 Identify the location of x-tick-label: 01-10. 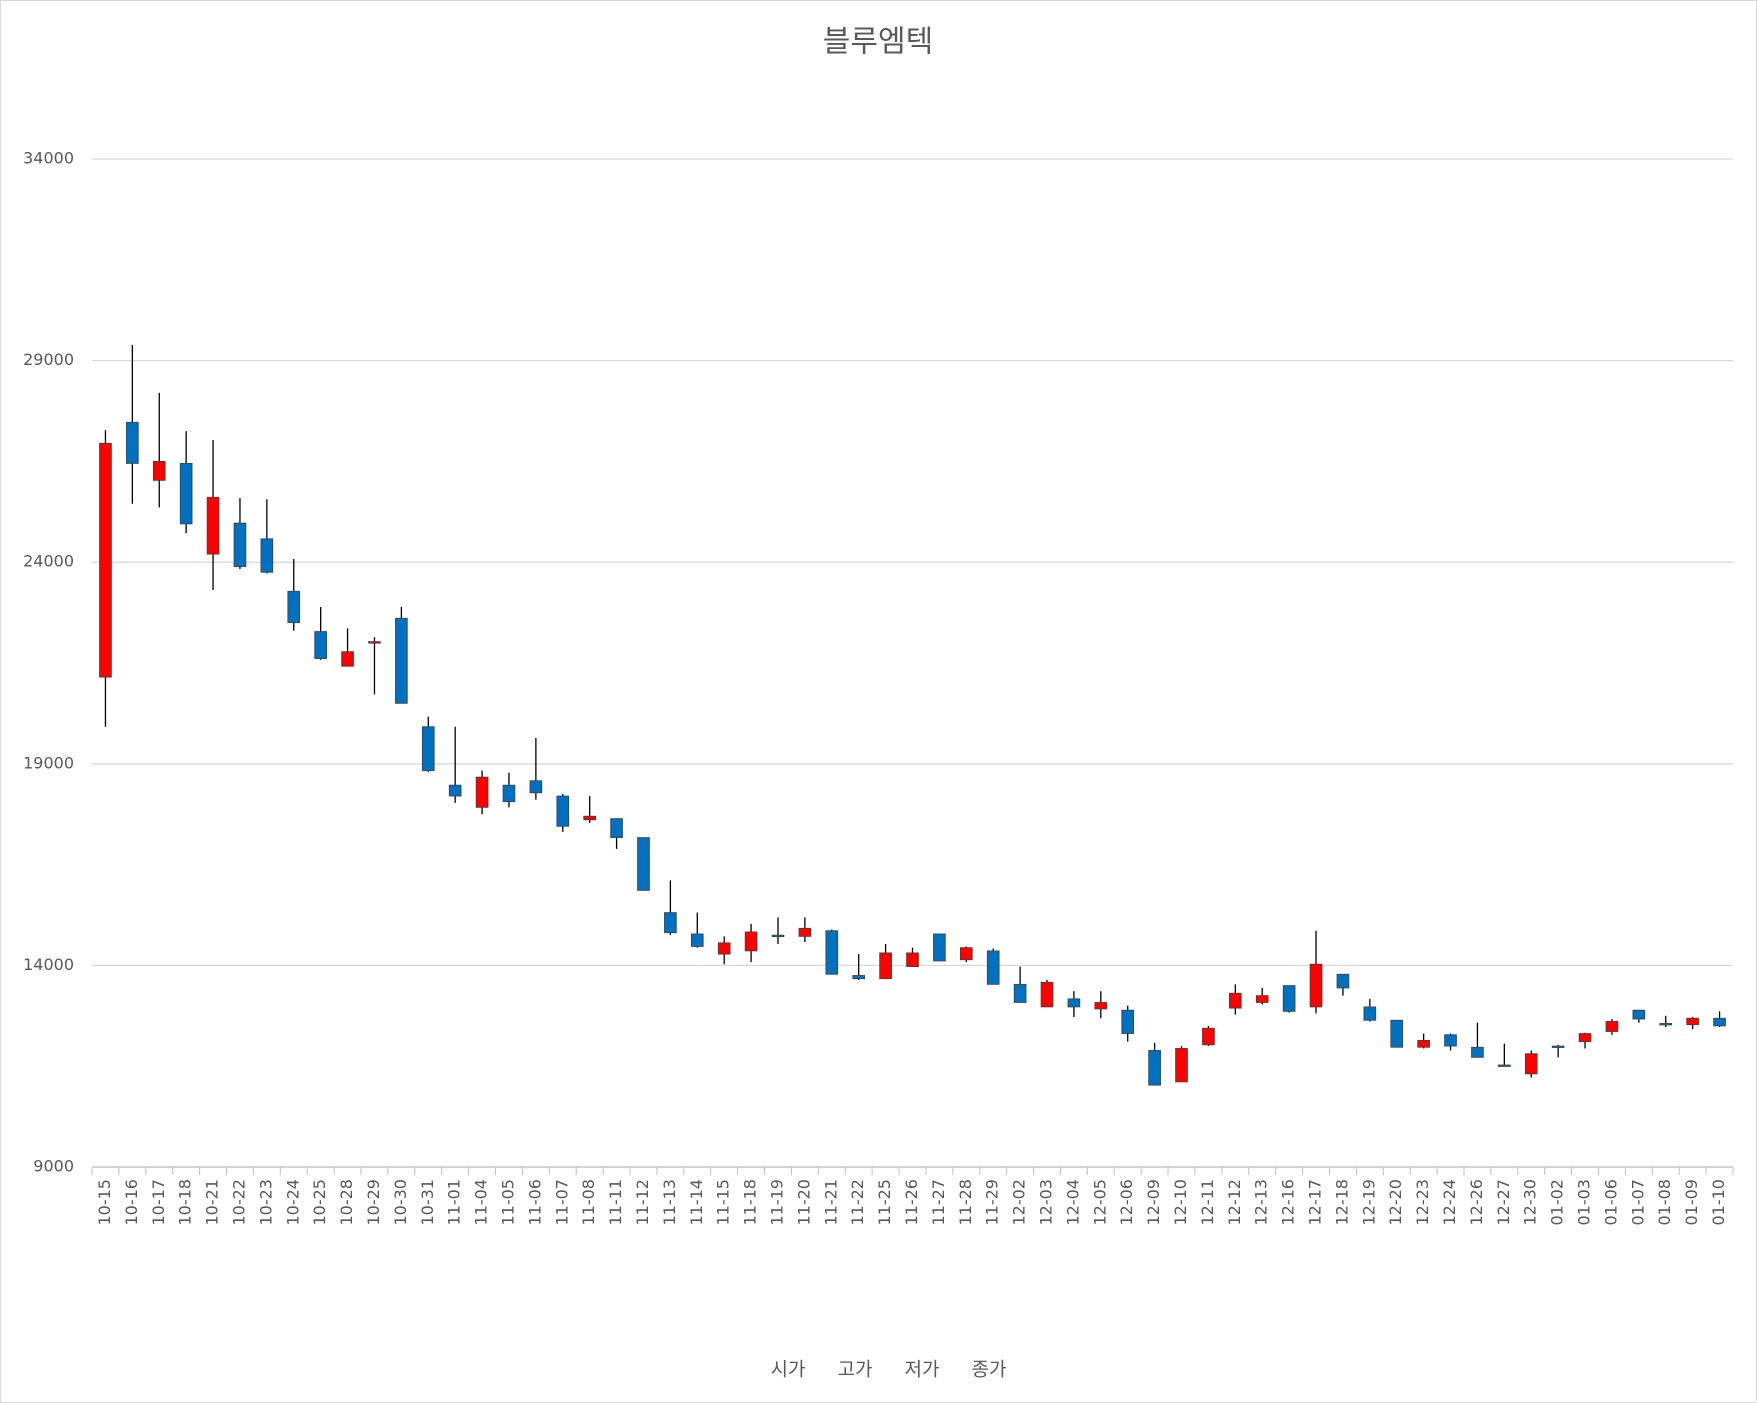
(1718, 1202).